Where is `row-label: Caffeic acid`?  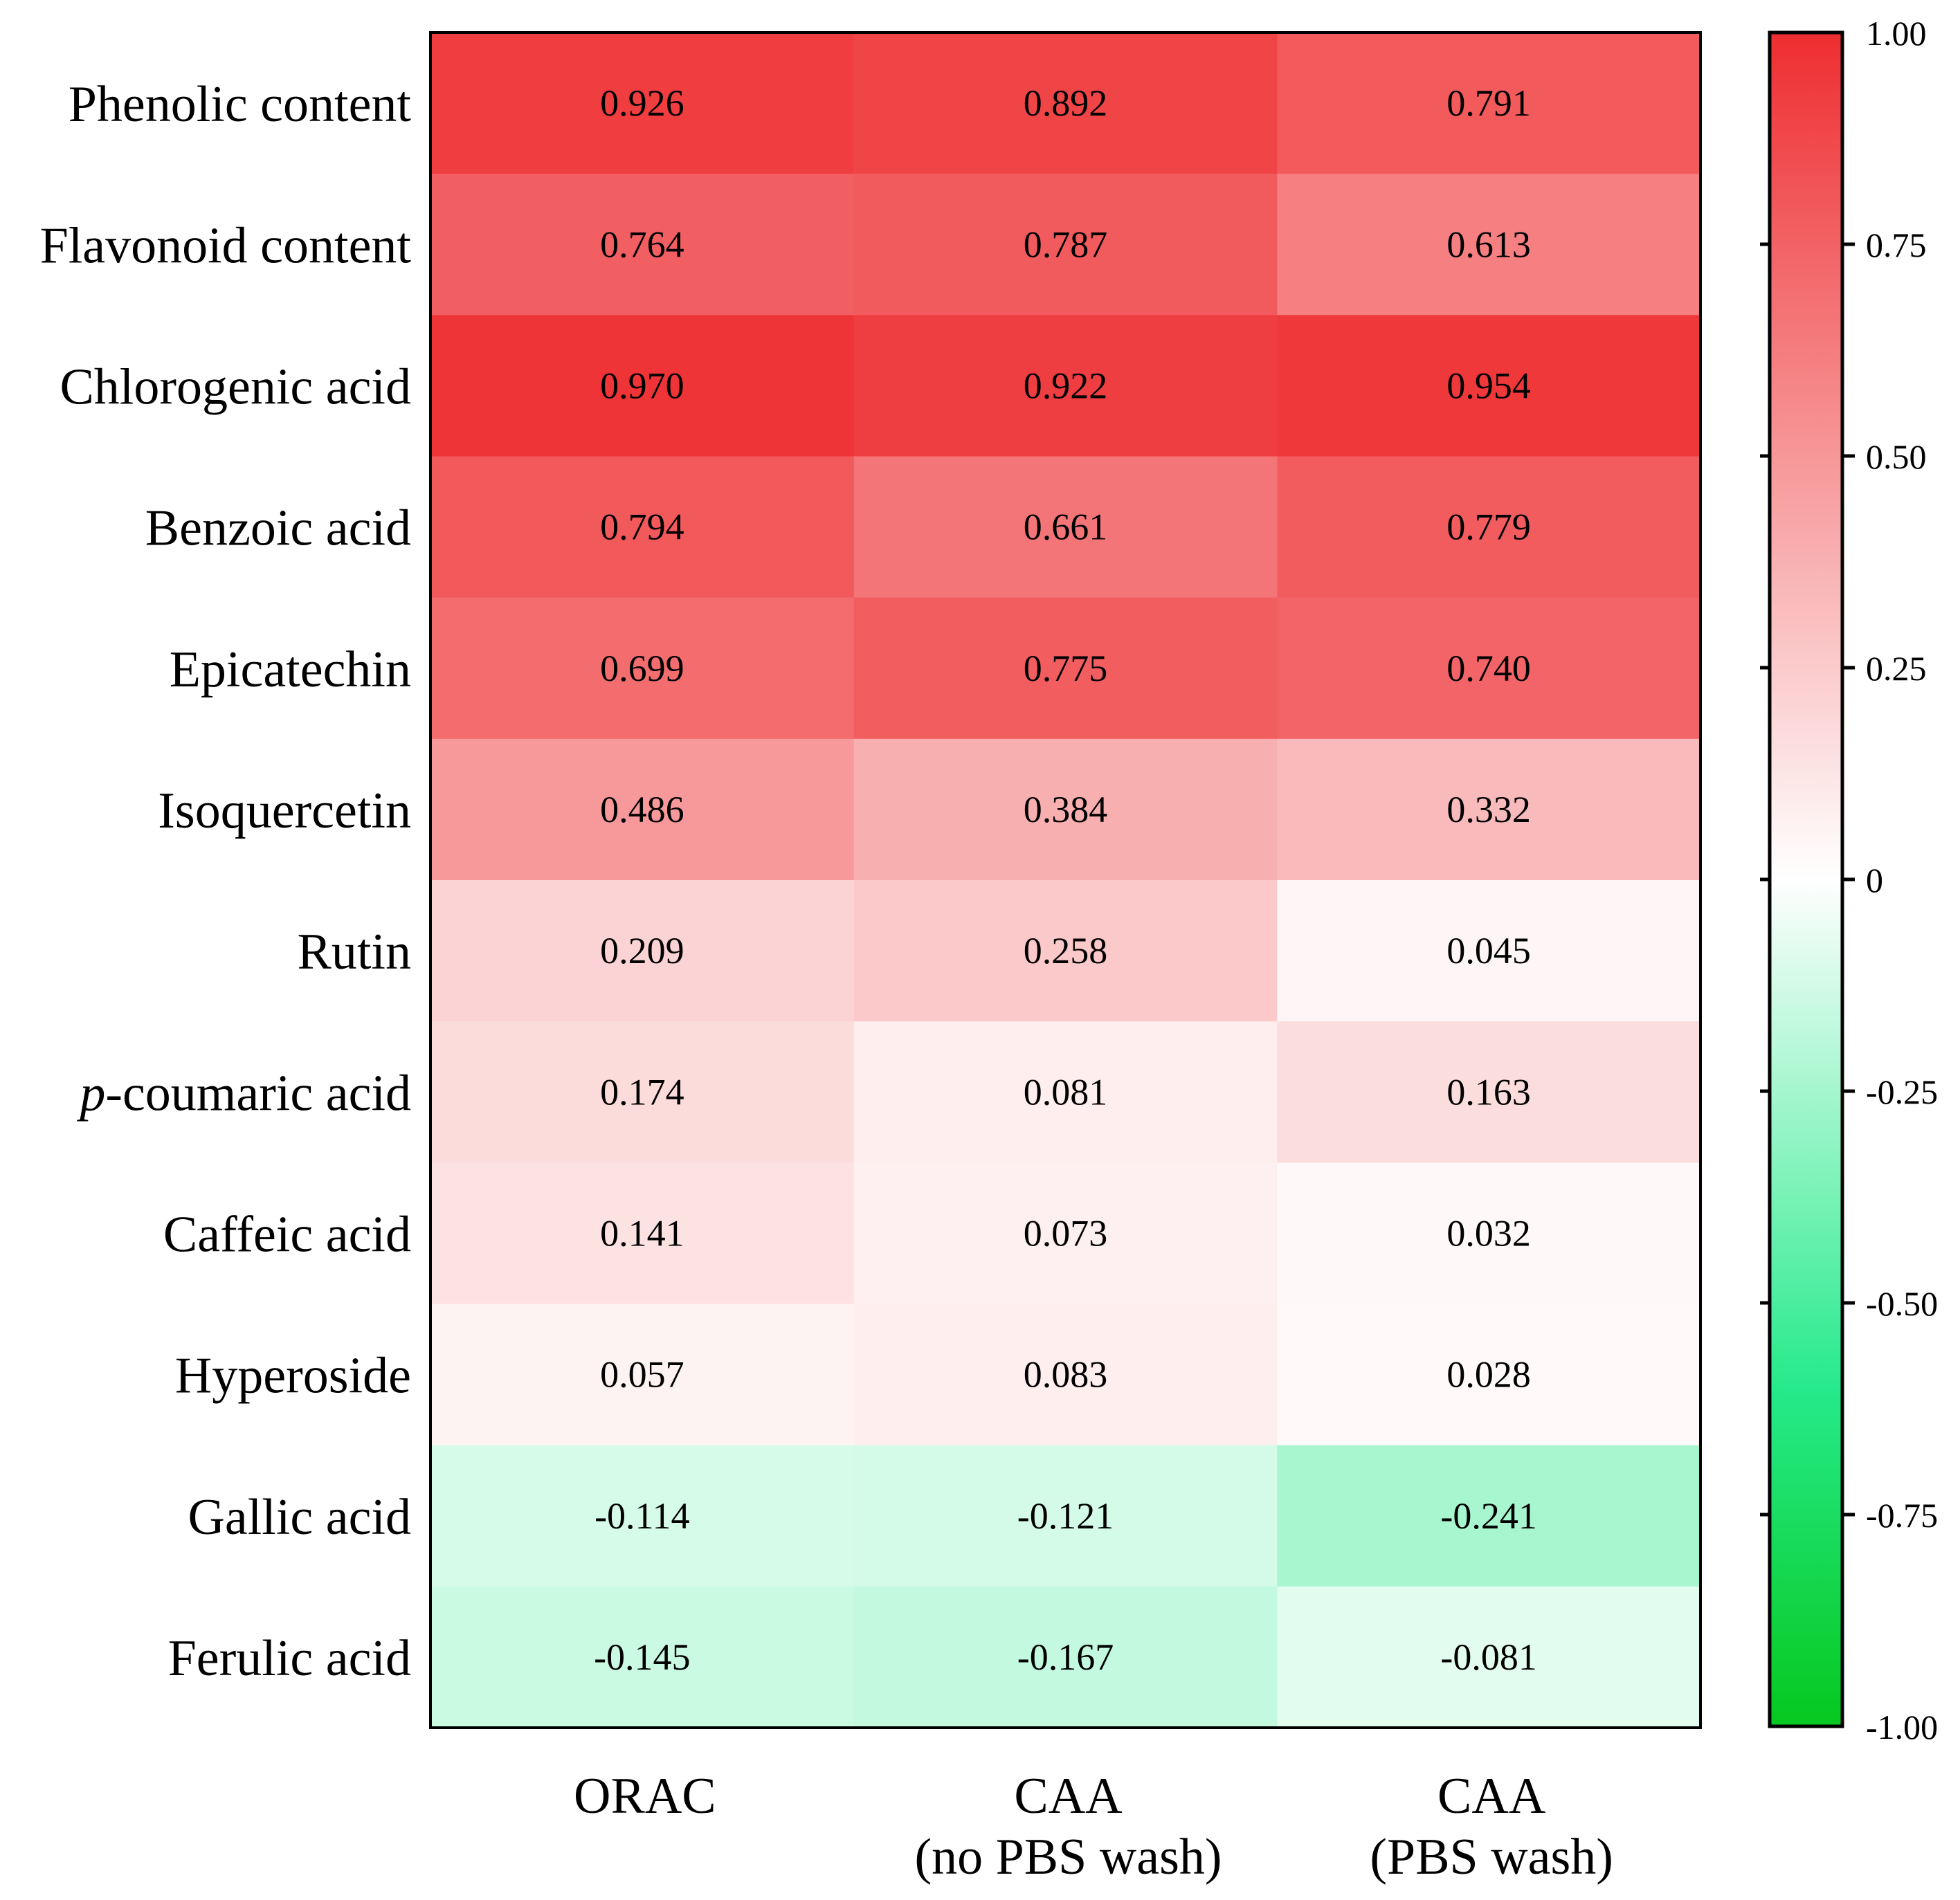
row-label: Caffeic acid is located at coordinates (287, 1234).